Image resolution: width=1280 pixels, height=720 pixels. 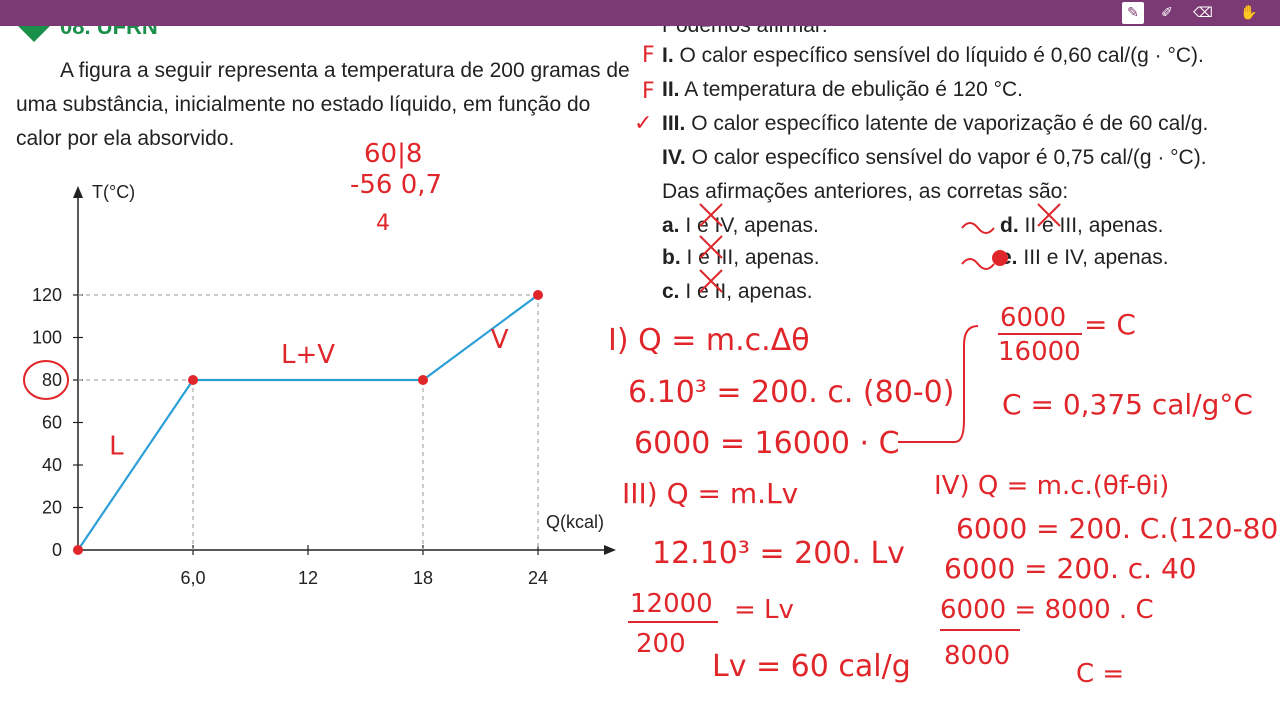 What do you see at coordinates (396, 185) in the screenshot?
I see `division-work-2: -56 0,7` at bounding box center [396, 185].